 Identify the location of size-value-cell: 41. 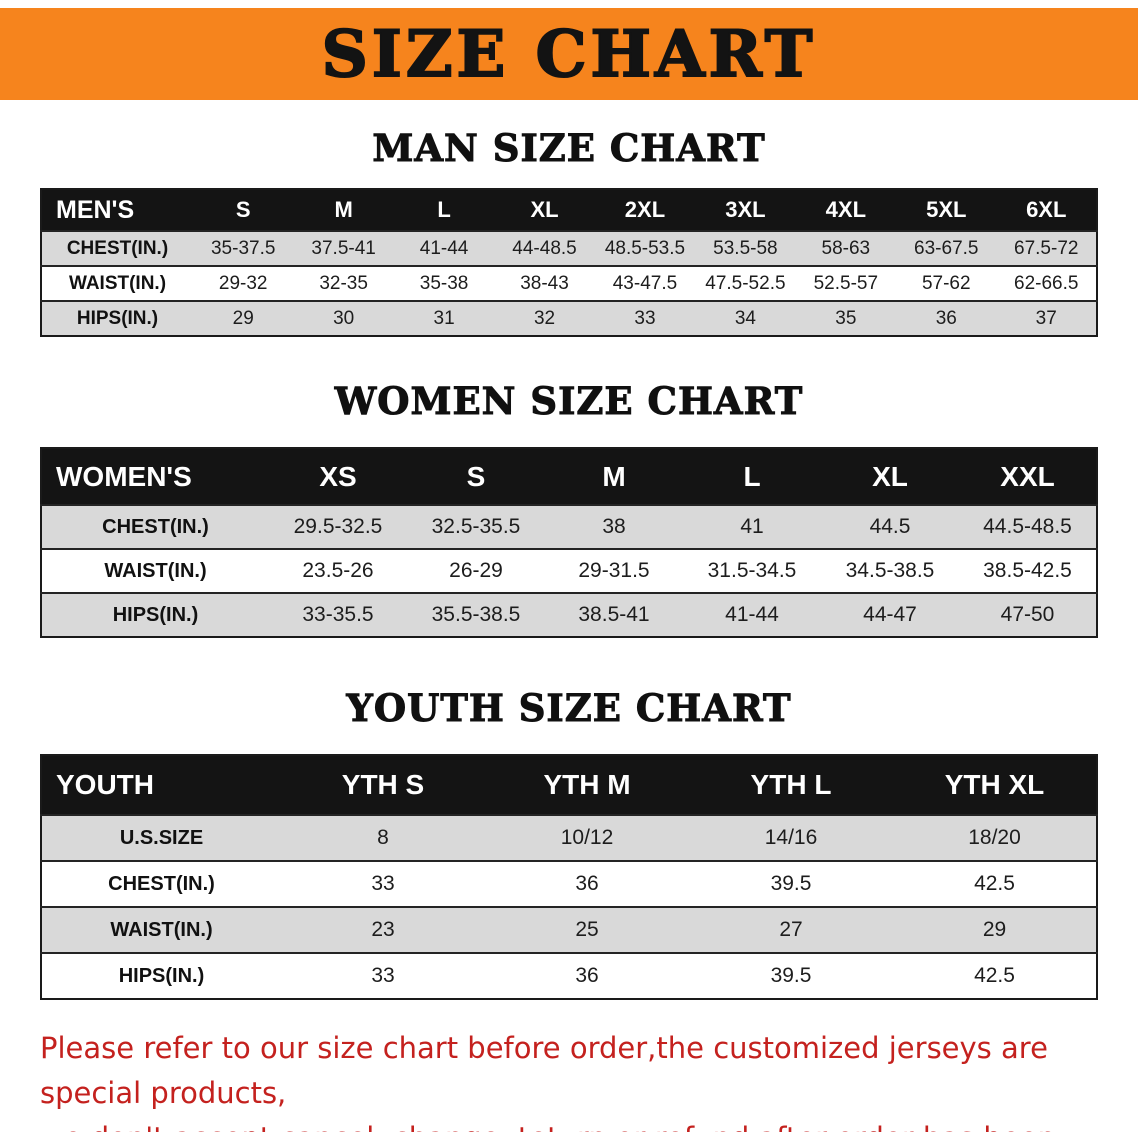
(752, 526).